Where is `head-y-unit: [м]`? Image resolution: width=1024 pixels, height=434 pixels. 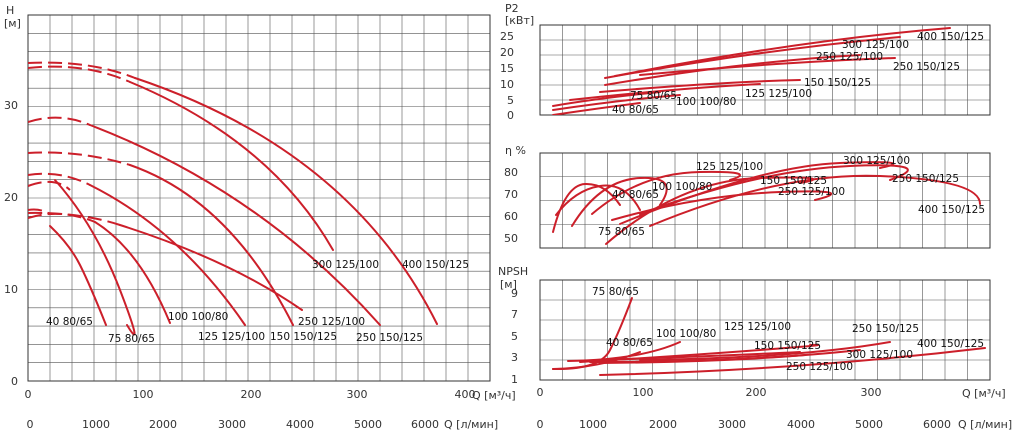
head-y-unit: [м] is located at coordinates (12, 23).